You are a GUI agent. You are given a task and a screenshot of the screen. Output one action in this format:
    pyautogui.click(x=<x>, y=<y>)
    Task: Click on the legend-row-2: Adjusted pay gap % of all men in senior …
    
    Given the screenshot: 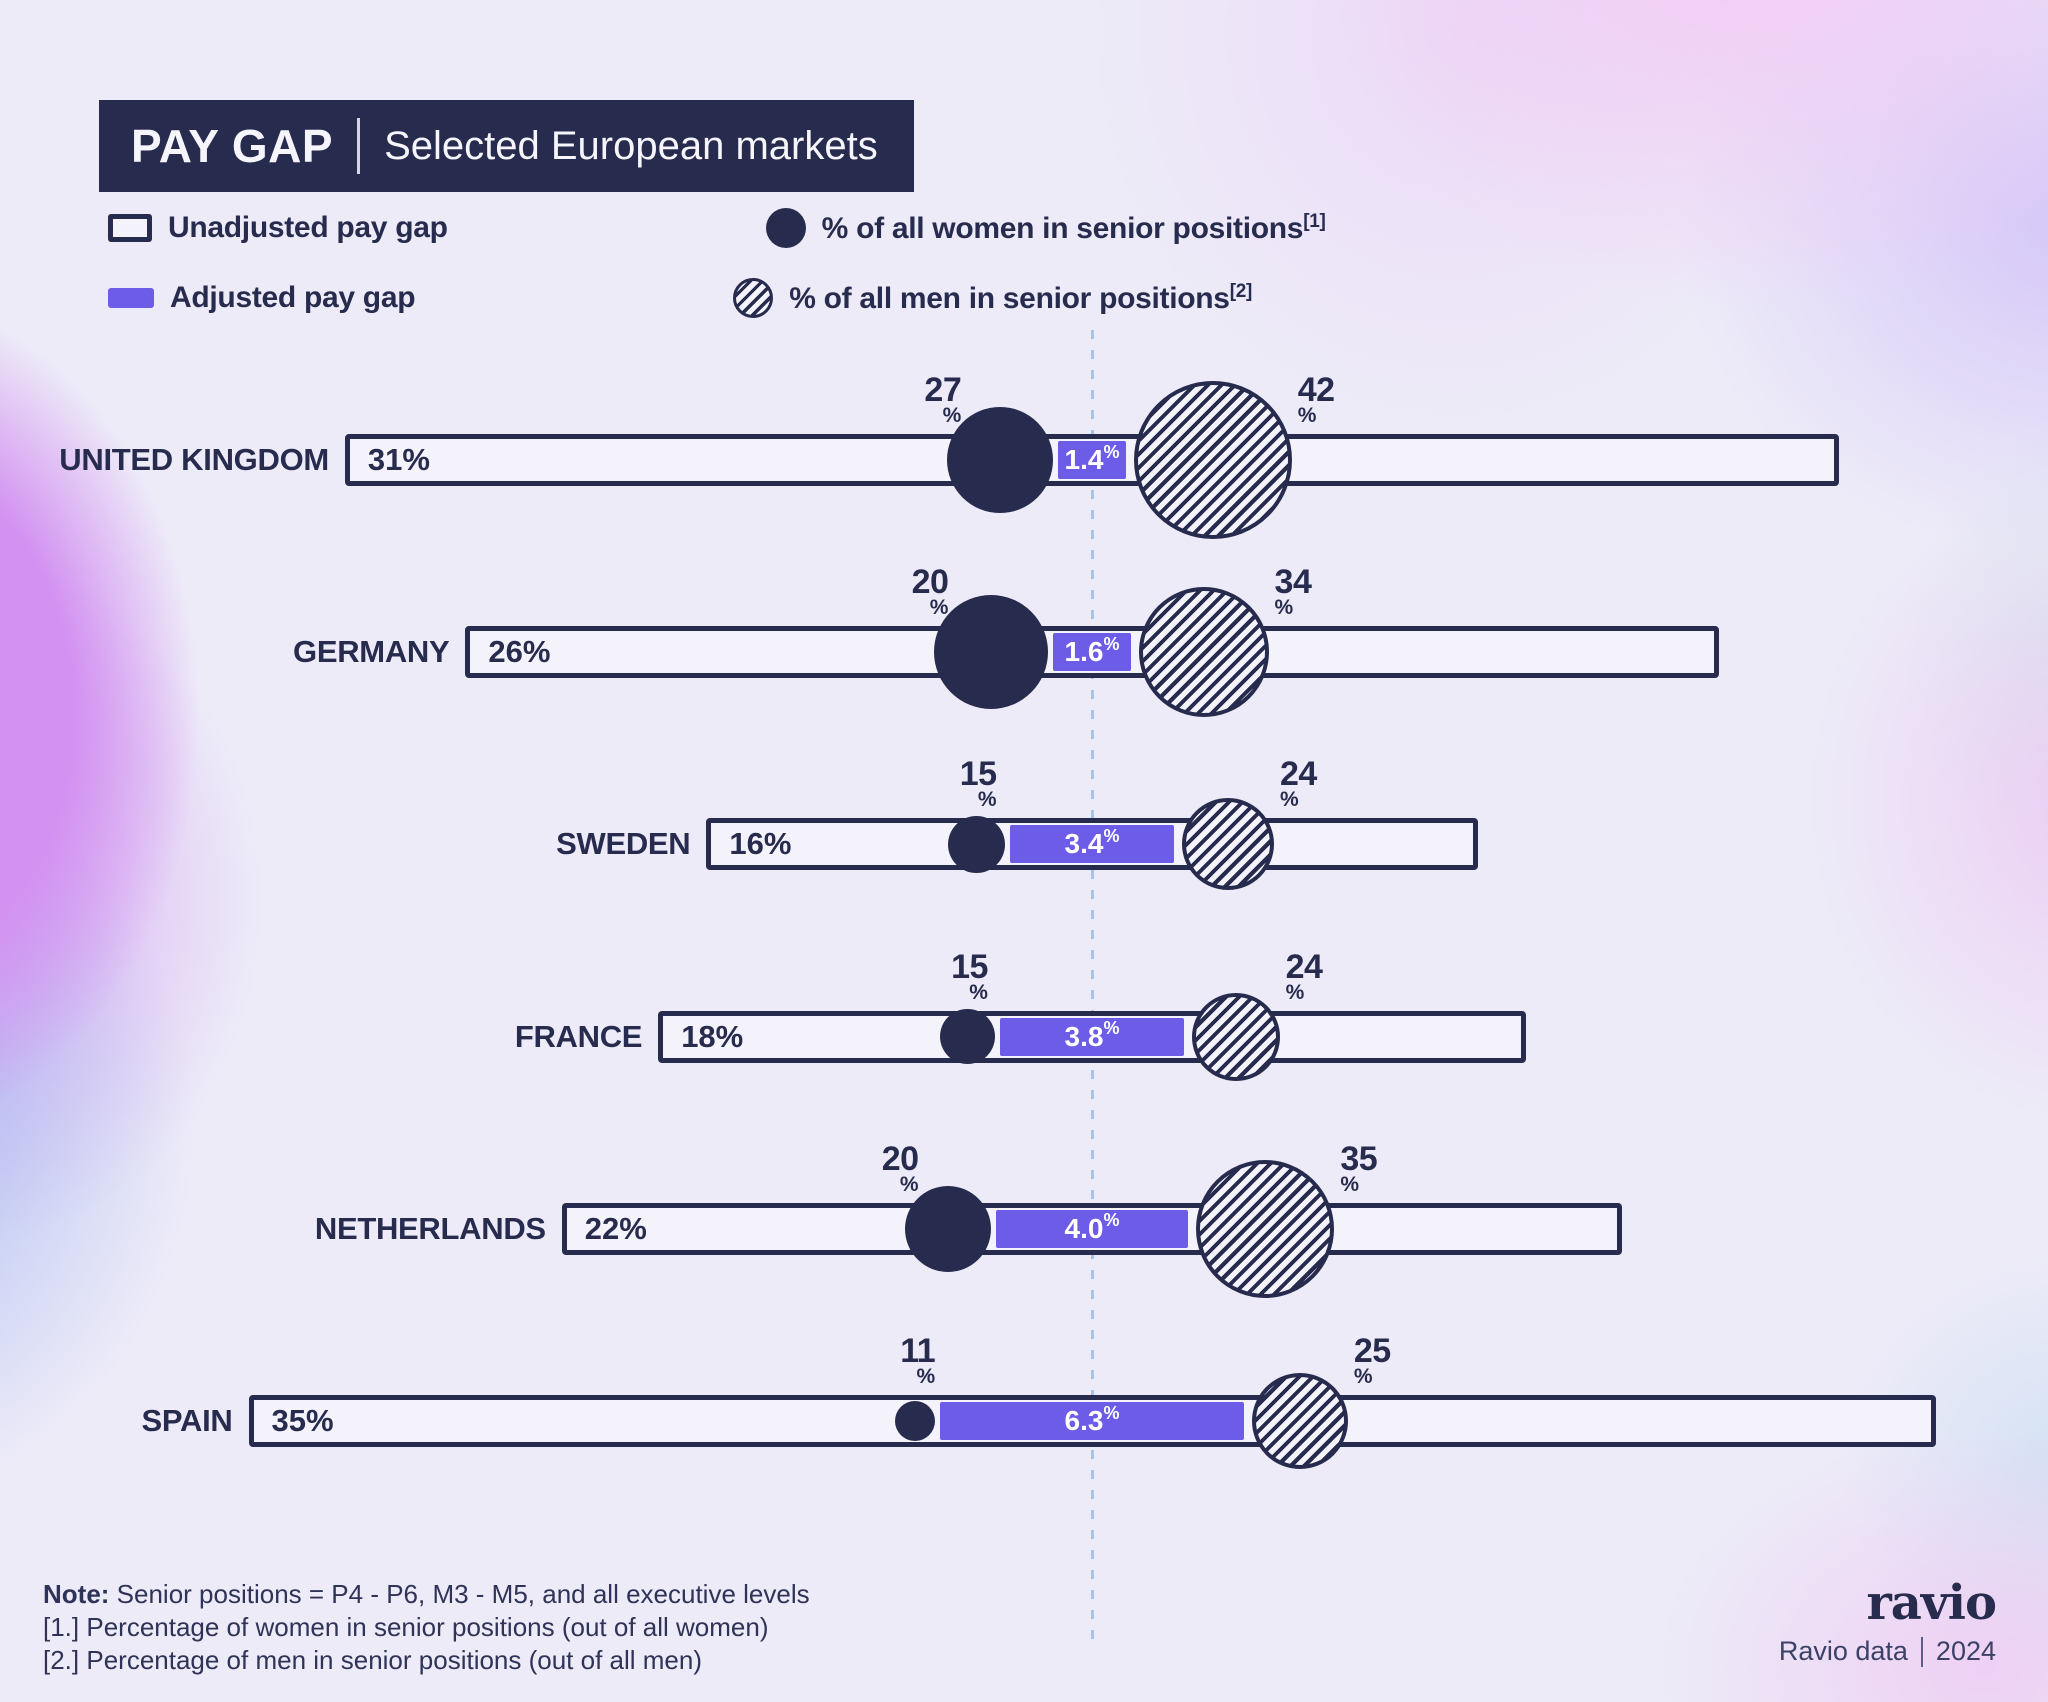 What is the action you would take?
    pyautogui.click(x=680, y=298)
    